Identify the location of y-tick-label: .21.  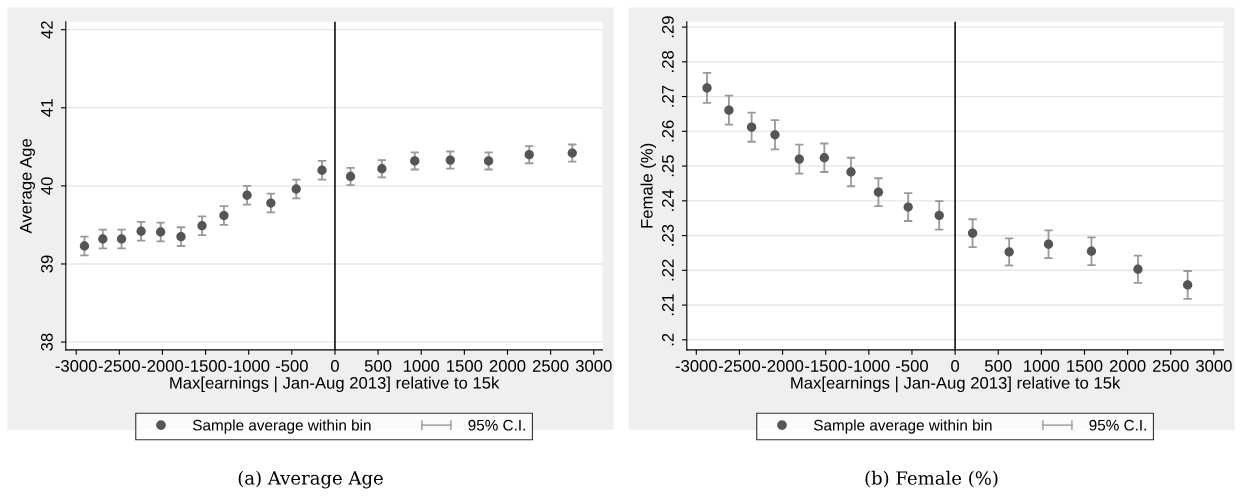
(668, 305).